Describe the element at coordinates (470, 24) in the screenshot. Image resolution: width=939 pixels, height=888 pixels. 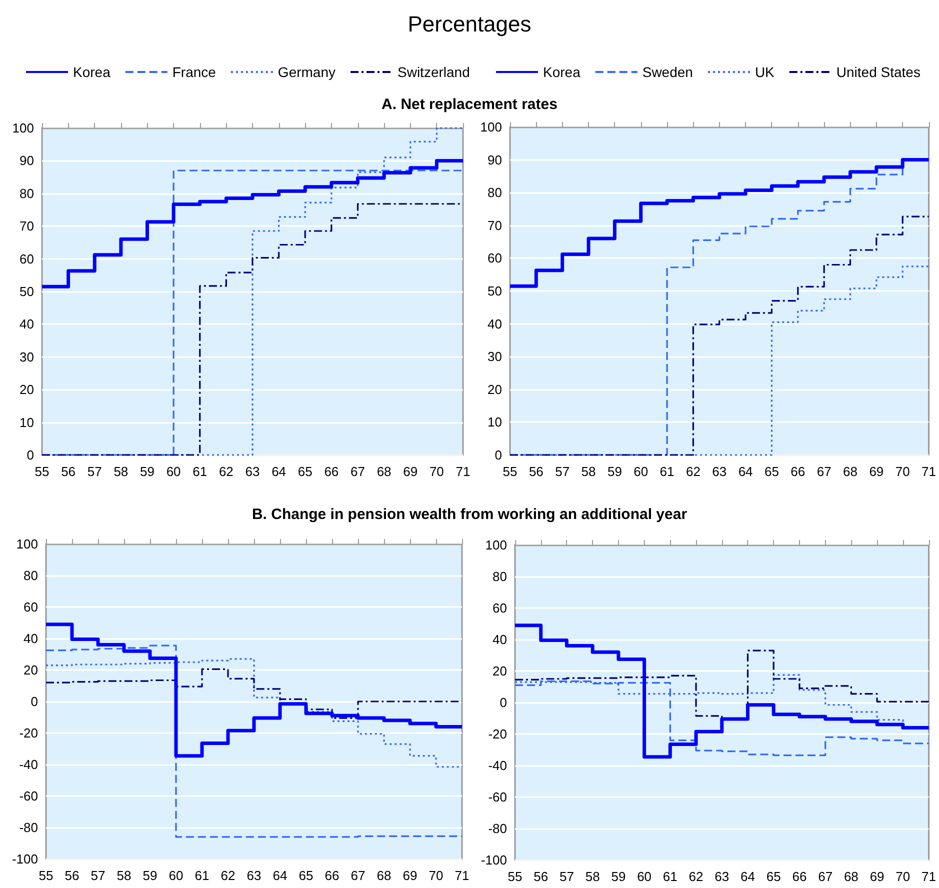
I see `chart-title: Percentages` at that location.